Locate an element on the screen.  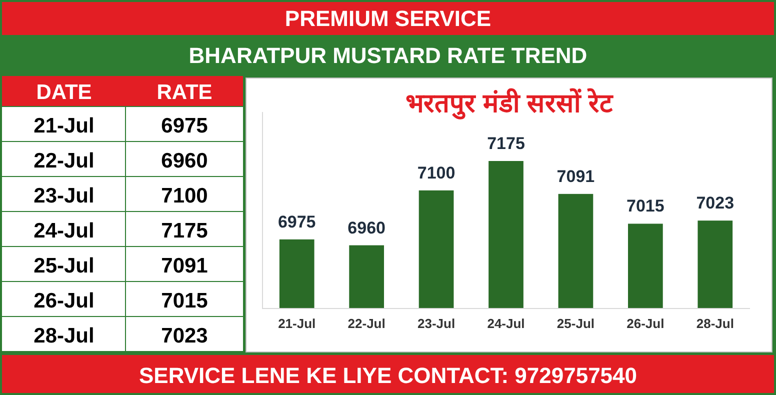
category-label: 25-Jul is located at coordinates (64, 266).